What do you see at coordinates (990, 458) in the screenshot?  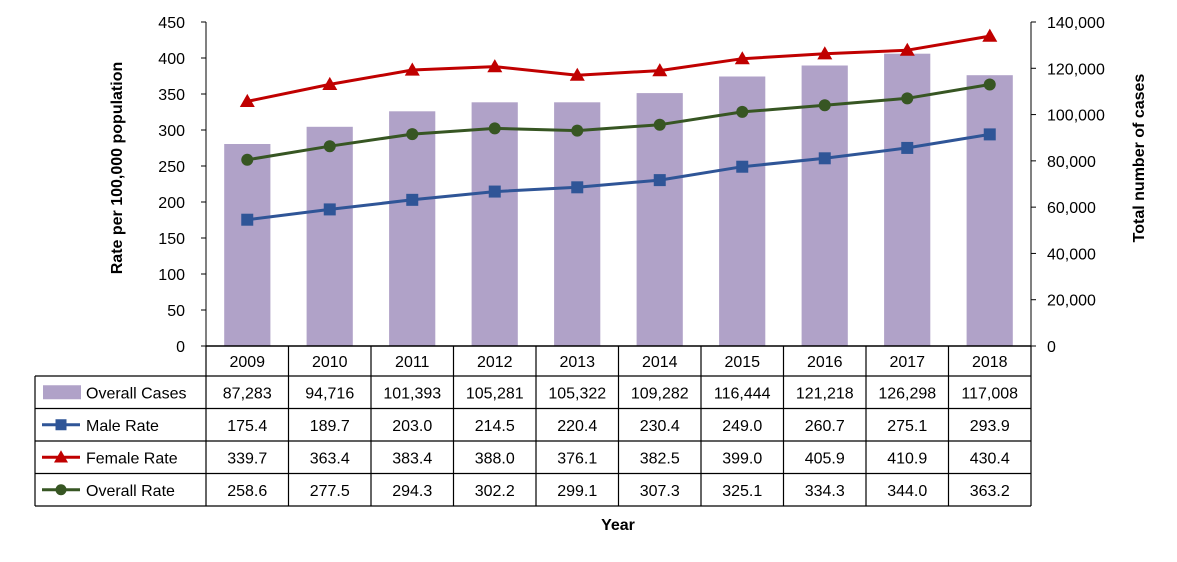 I see `data-label-female-rate: 430.4` at bounding box center [990, 458].